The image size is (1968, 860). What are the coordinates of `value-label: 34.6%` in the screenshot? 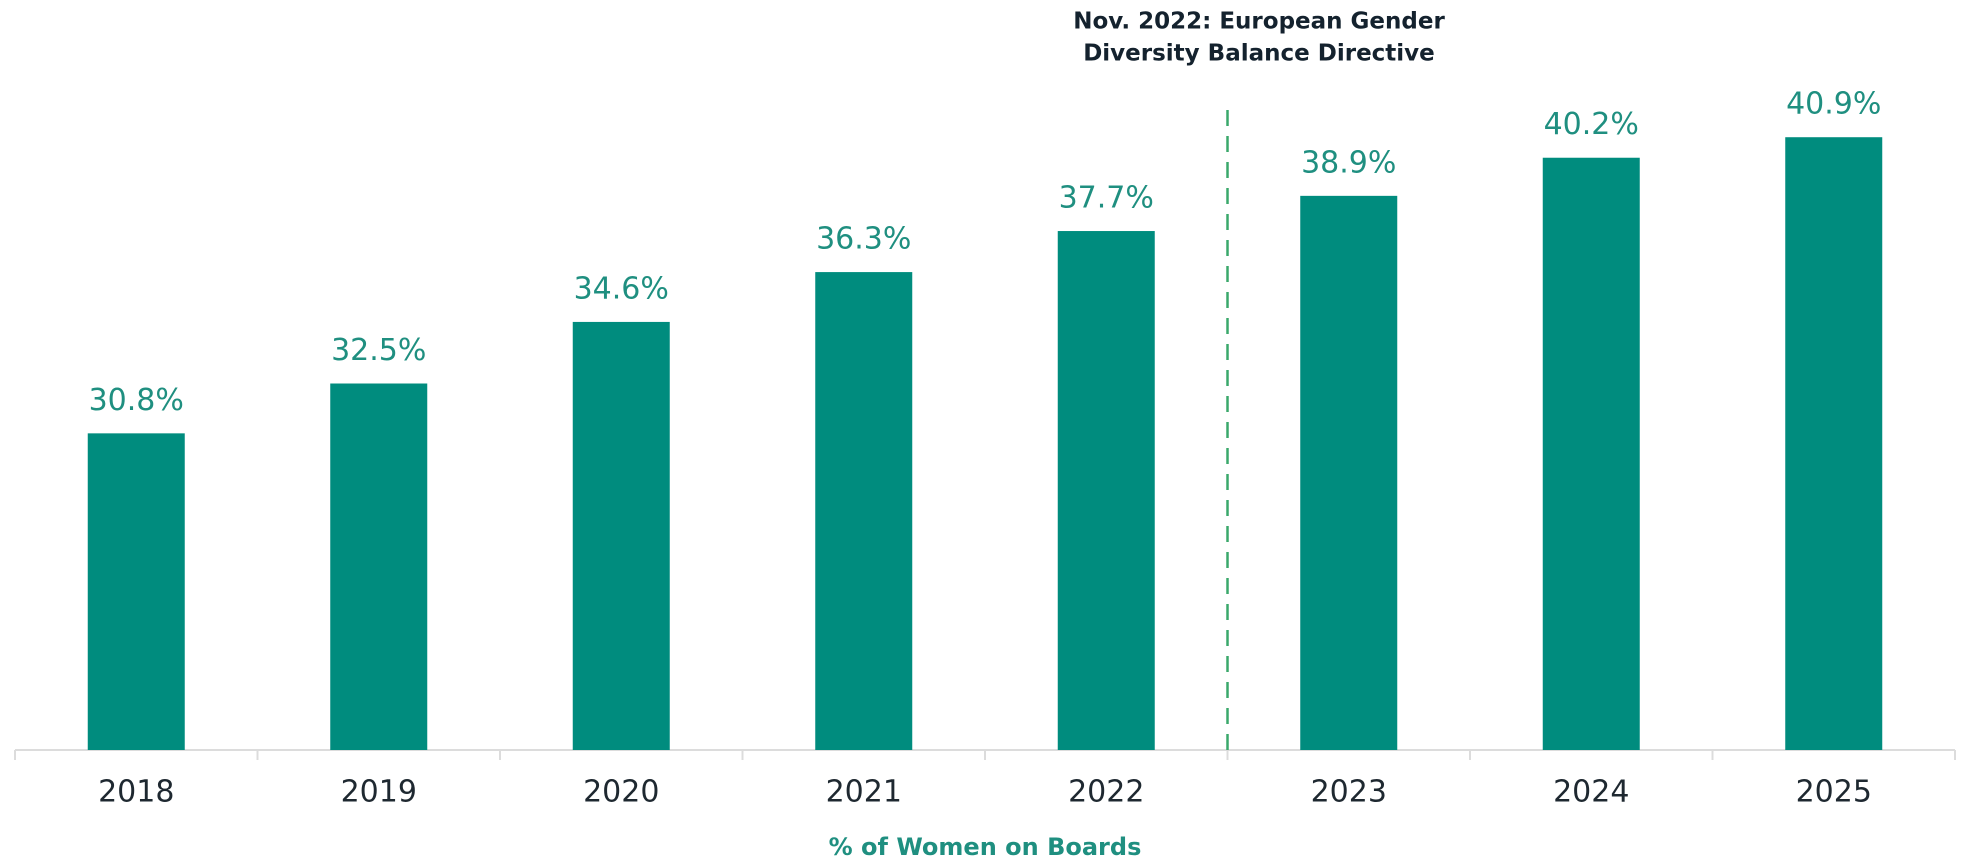 It's located at (621, 288).